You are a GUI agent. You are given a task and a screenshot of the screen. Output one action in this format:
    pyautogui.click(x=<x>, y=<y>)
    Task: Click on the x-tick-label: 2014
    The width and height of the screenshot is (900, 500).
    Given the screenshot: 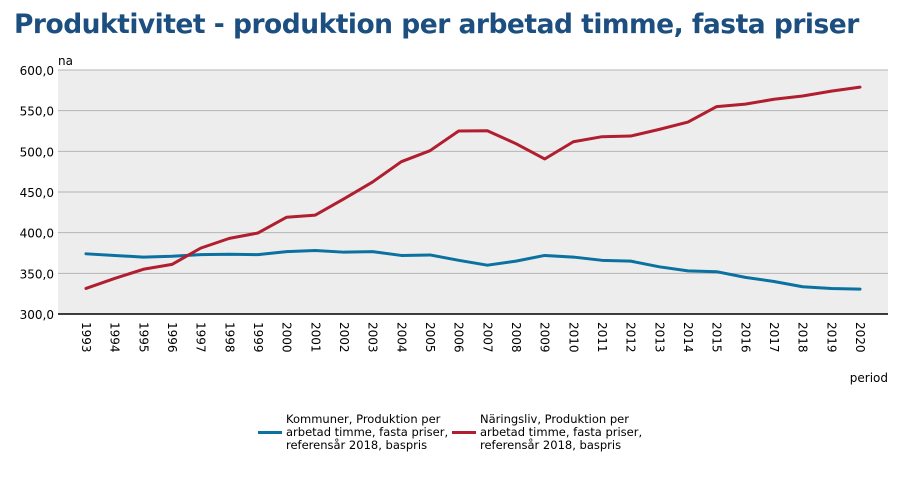 What is the action you would take?
    pyautogui.click(x=688, y=337)
    